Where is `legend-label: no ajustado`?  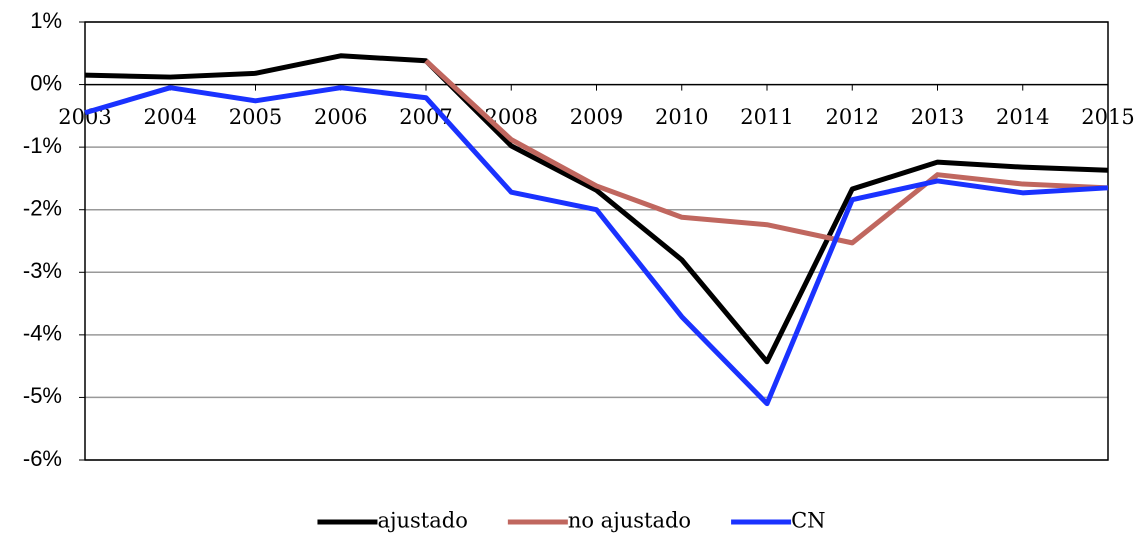 legend-label: no ajustado is located at coordinates (629, 521).